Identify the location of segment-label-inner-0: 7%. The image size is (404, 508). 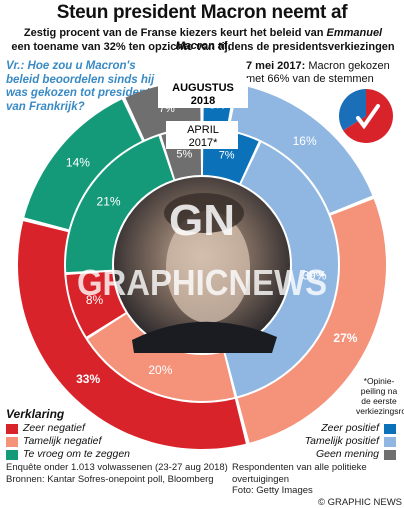
(227, 156).